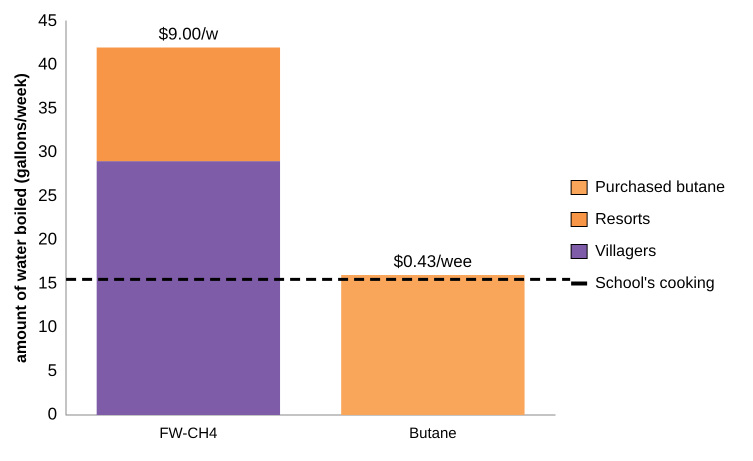 The width and height of the screenshot is (753, 461). What do you see at coordinates (655, 283) in the screenshot?
I see `ref-line-label: School's cooking` at bounding box center [655, 283].